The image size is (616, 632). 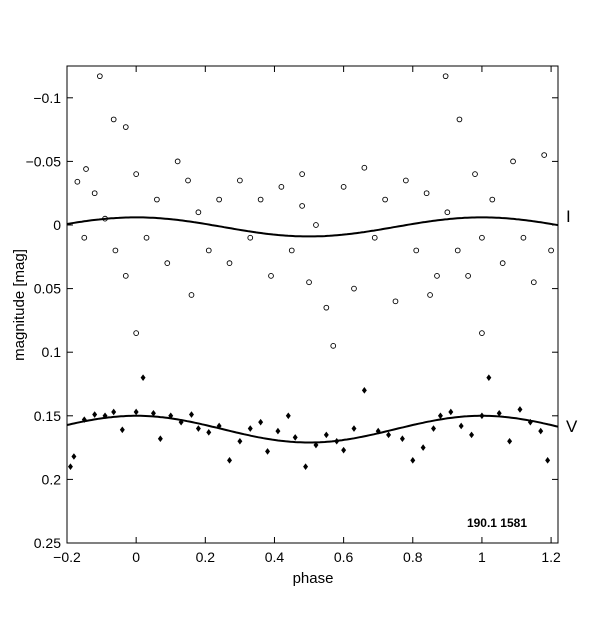 I want to click on x-tick-label: 0.8, so click(x=413, y=557).